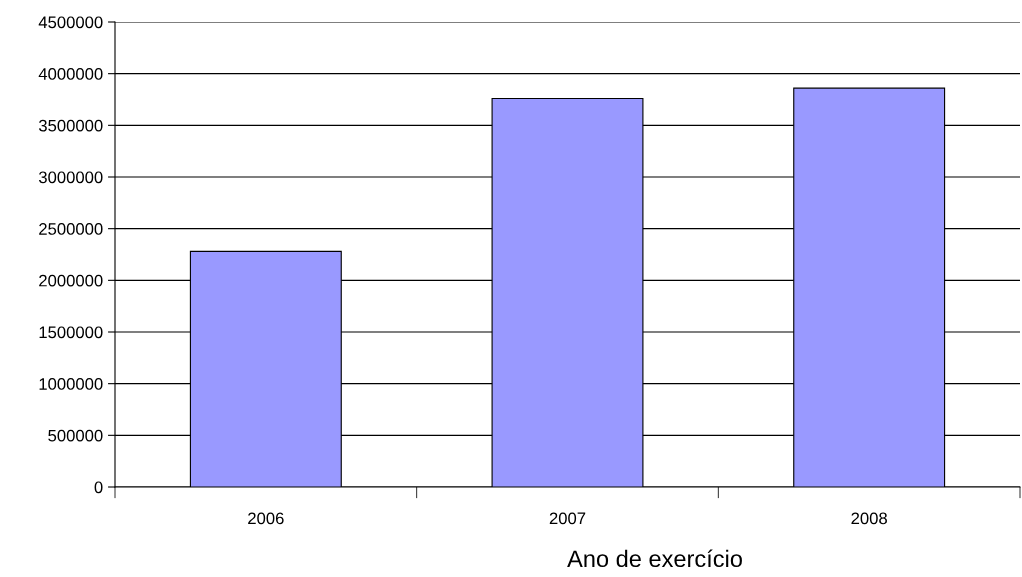 The image size is (1022, 577). Describe the element at coordinates (71, 229) in the screenshot. I see `y-tick-label: 2500000` at that location.